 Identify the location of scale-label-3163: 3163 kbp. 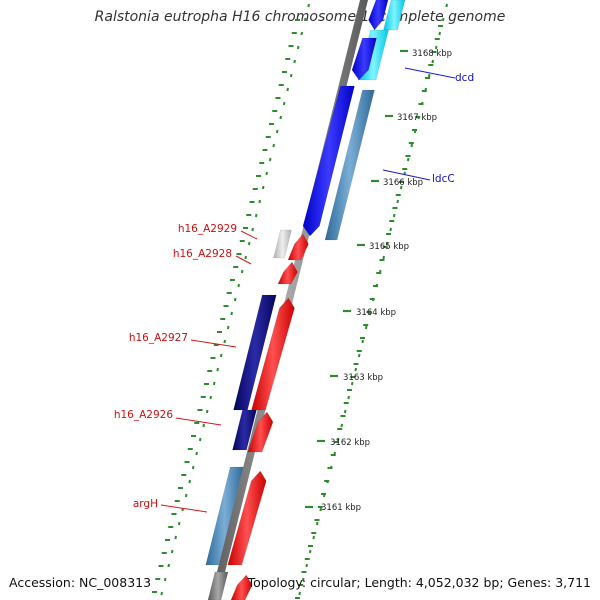
(363, 378).